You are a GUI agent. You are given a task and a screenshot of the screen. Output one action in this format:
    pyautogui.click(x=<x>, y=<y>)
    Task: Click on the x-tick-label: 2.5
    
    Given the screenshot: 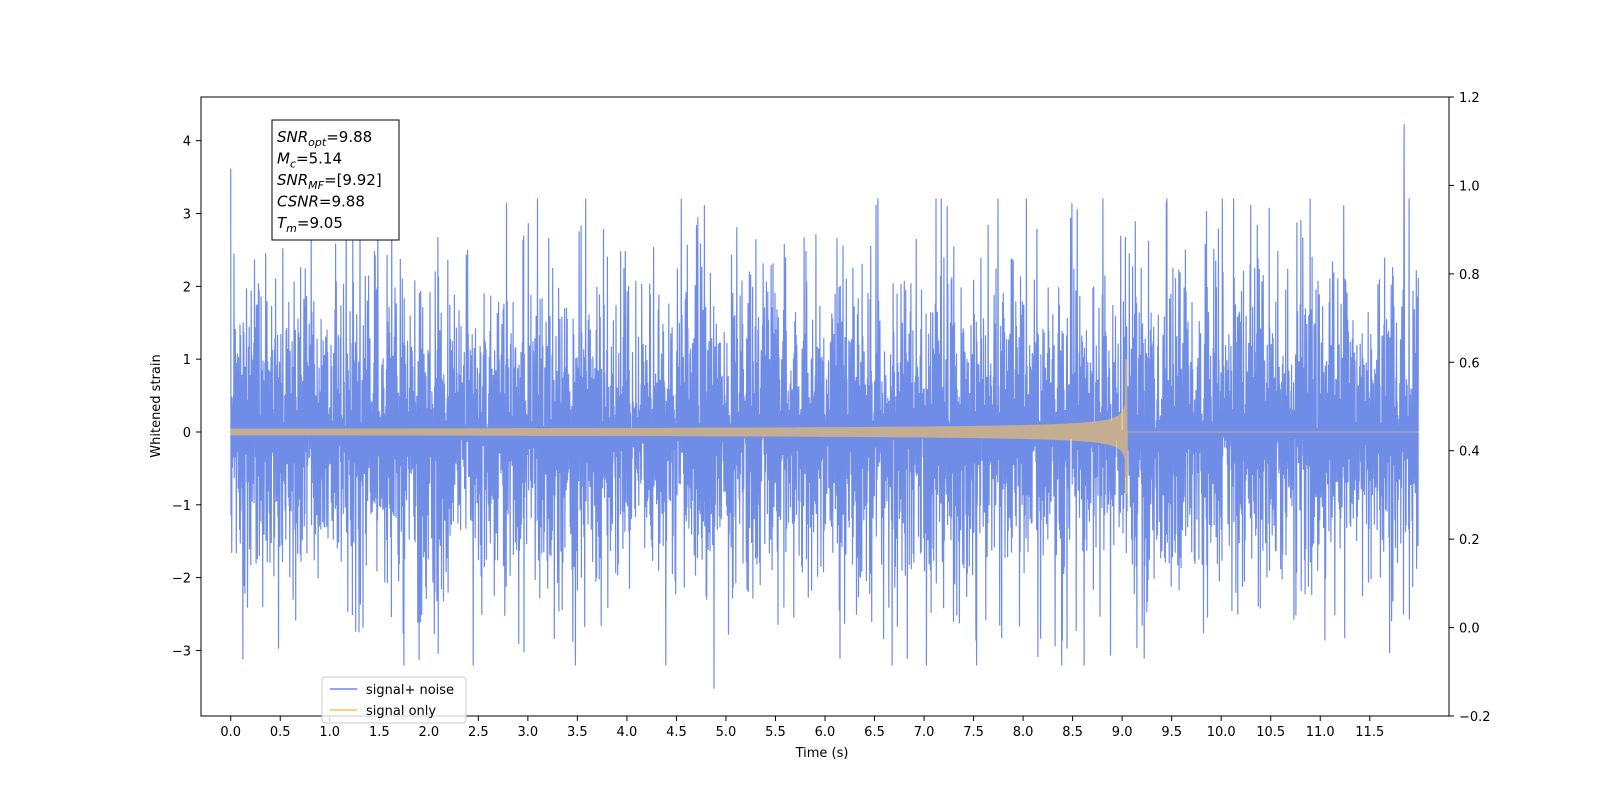 What is the action you would take?
    pyautogui.click(x=478, y=732)
    